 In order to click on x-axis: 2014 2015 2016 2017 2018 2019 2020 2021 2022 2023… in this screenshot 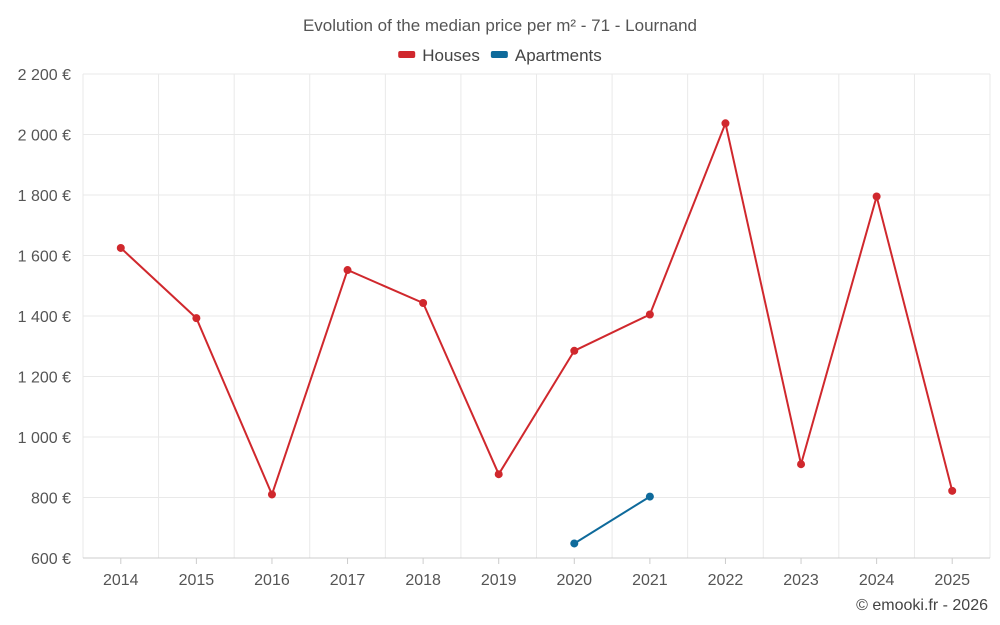, I will do `click(536, 573)`.